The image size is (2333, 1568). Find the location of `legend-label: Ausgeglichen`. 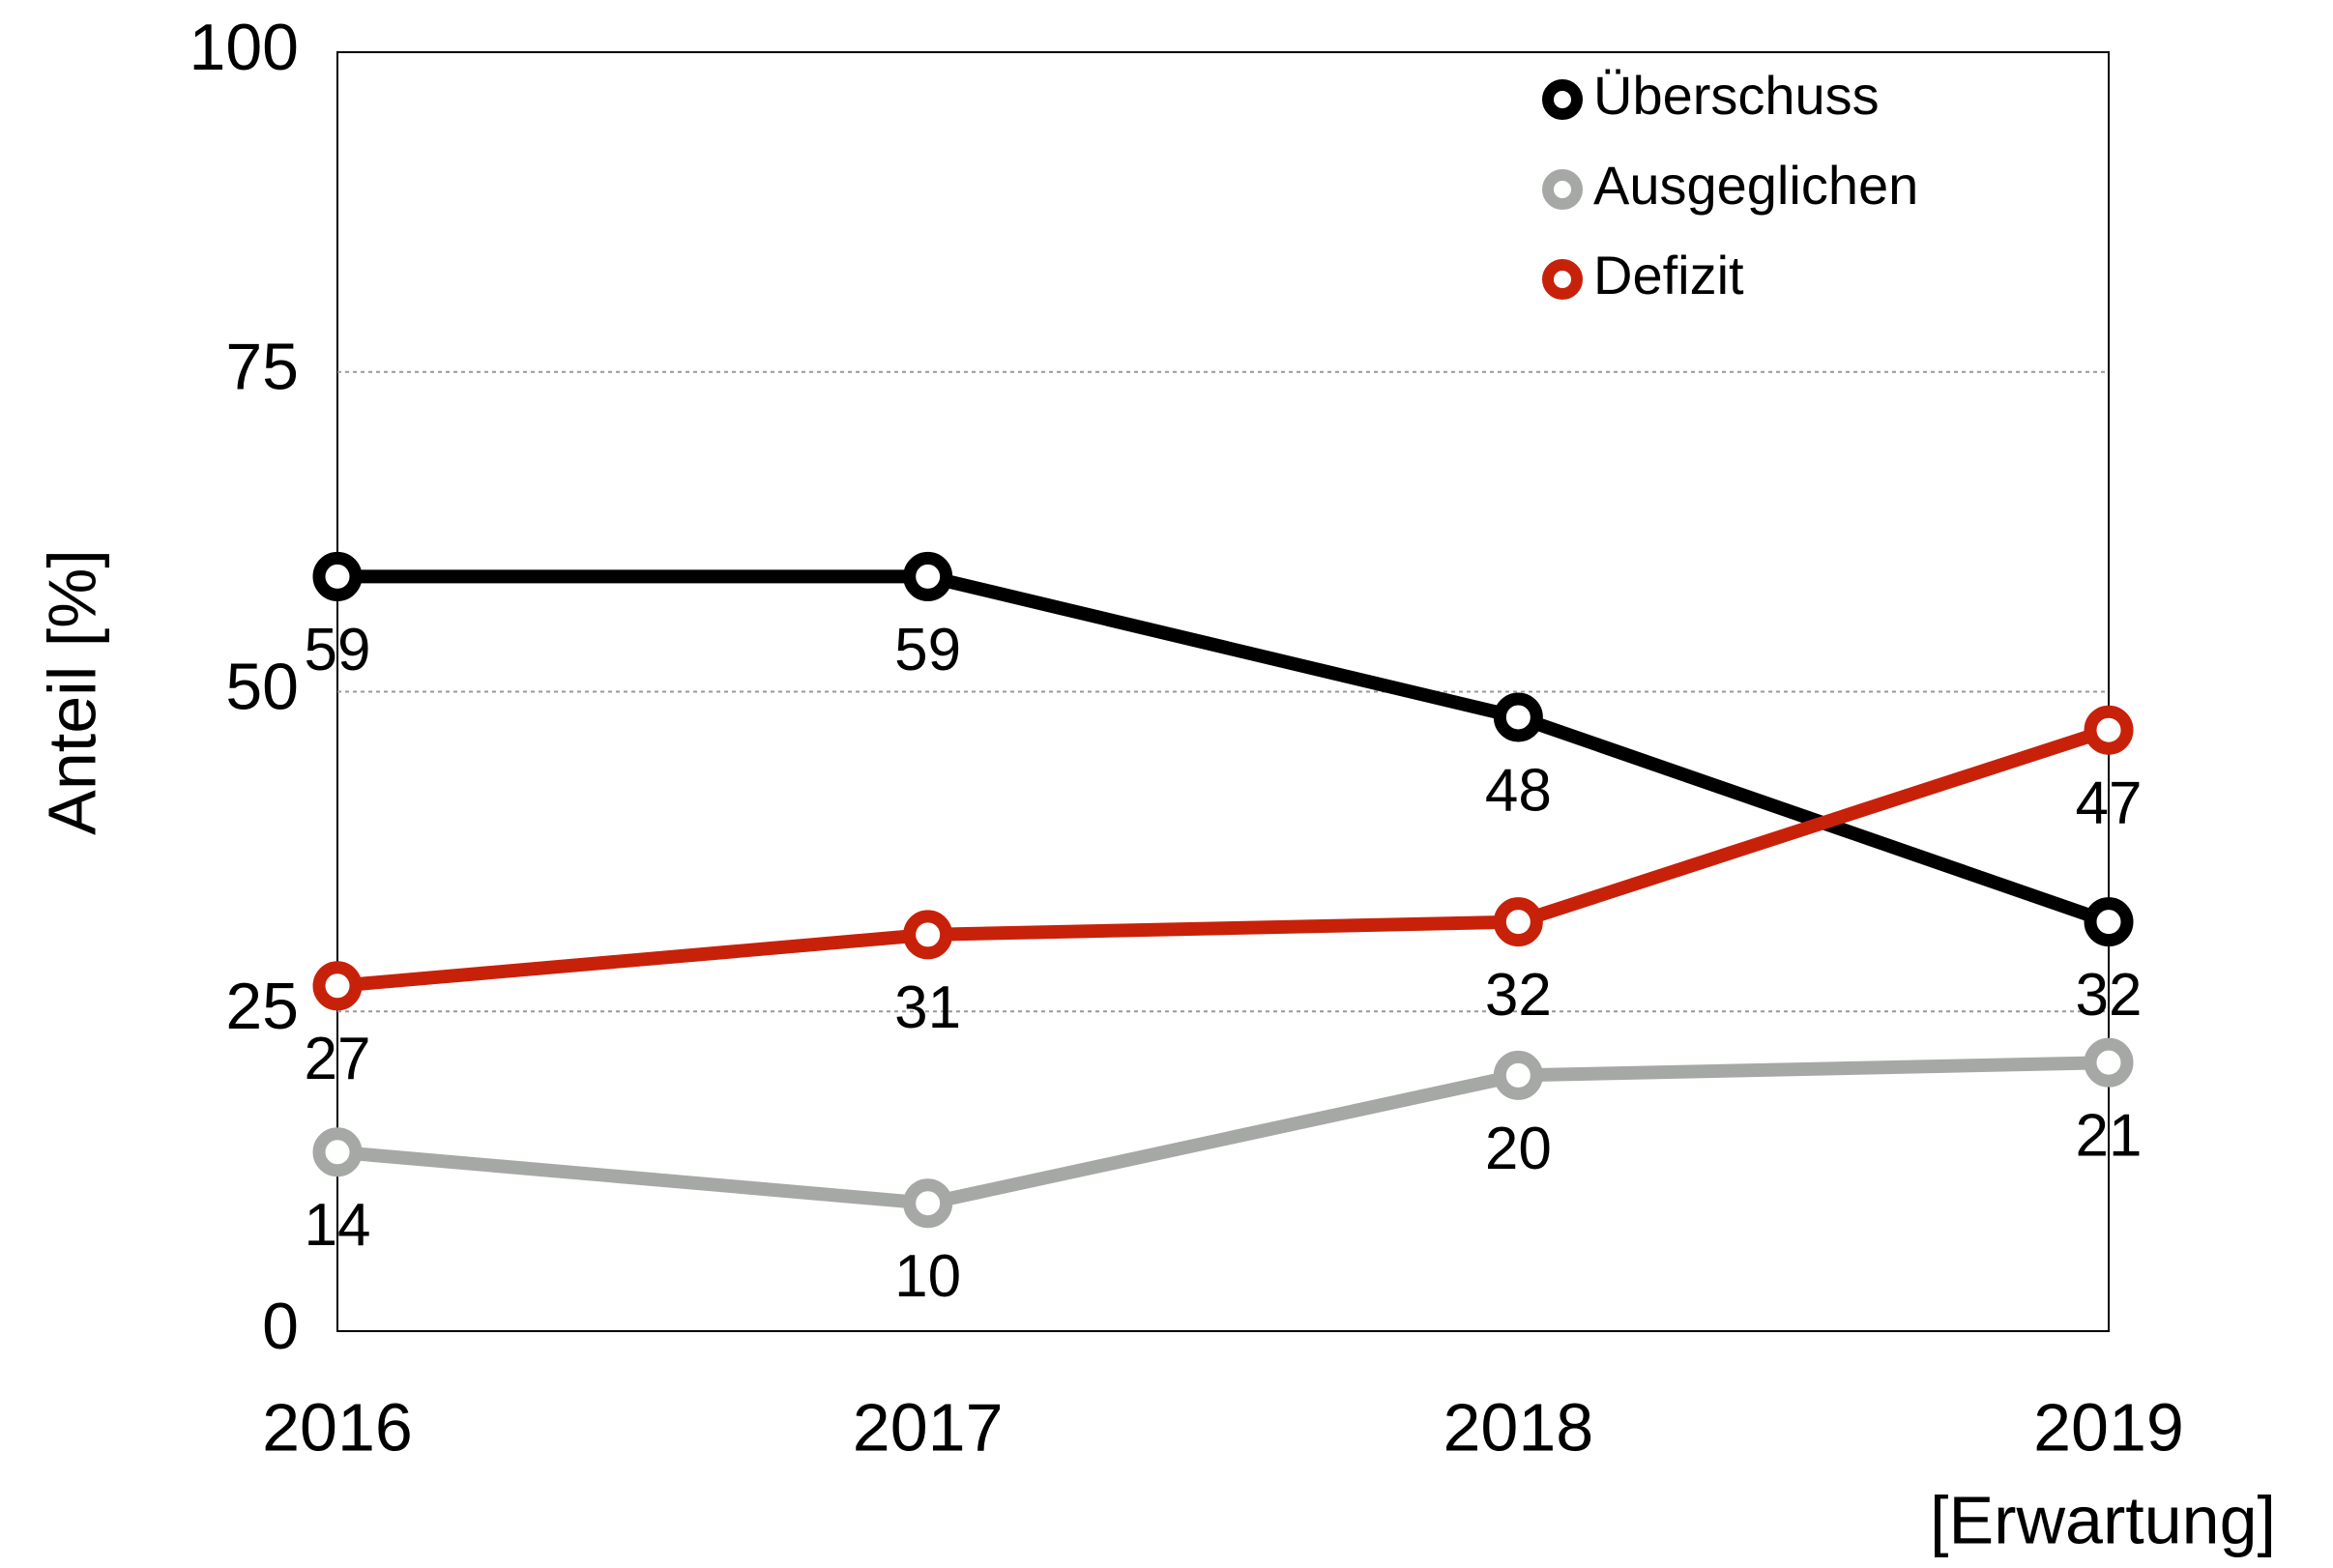

legend-label: Ausgeglichen is located at coordinates (1756, 185).